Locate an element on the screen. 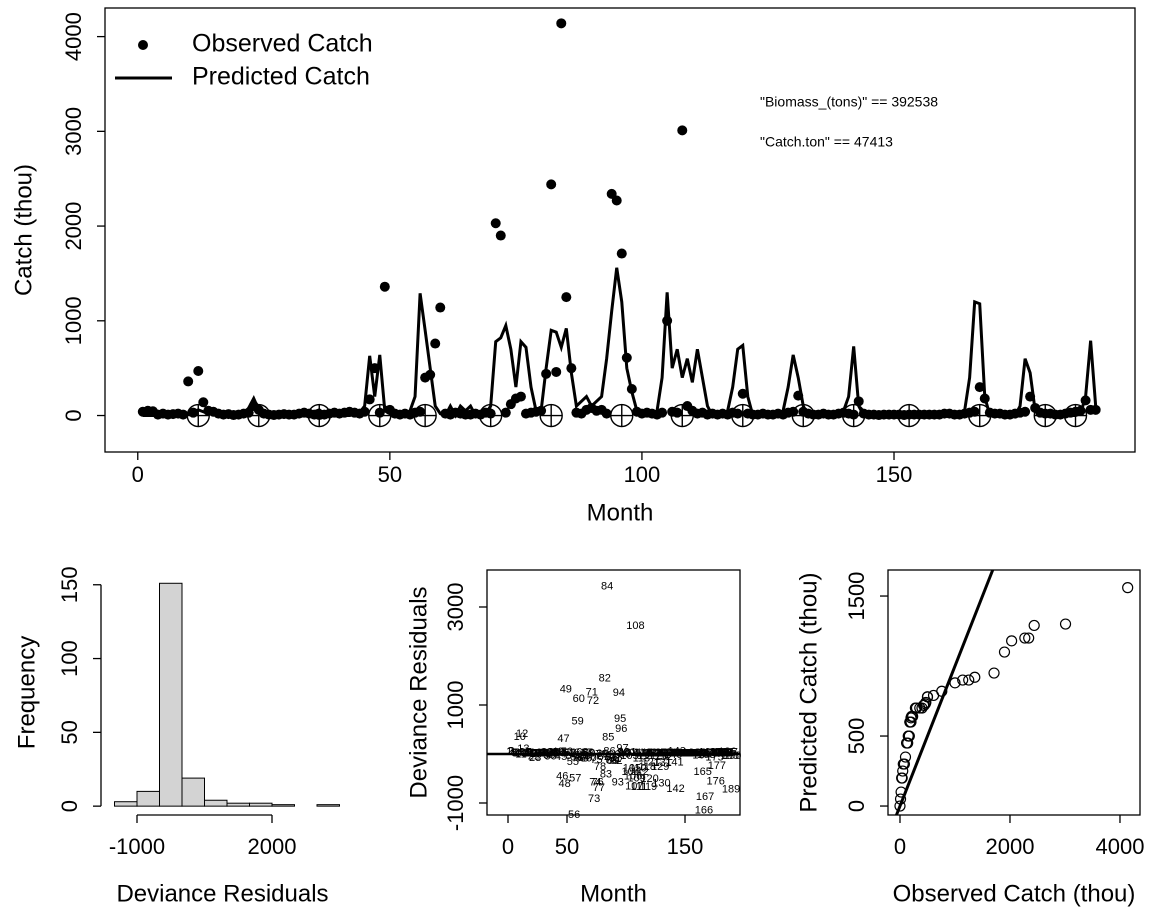  residual-label: 98 is located at coordinates (624, 752).